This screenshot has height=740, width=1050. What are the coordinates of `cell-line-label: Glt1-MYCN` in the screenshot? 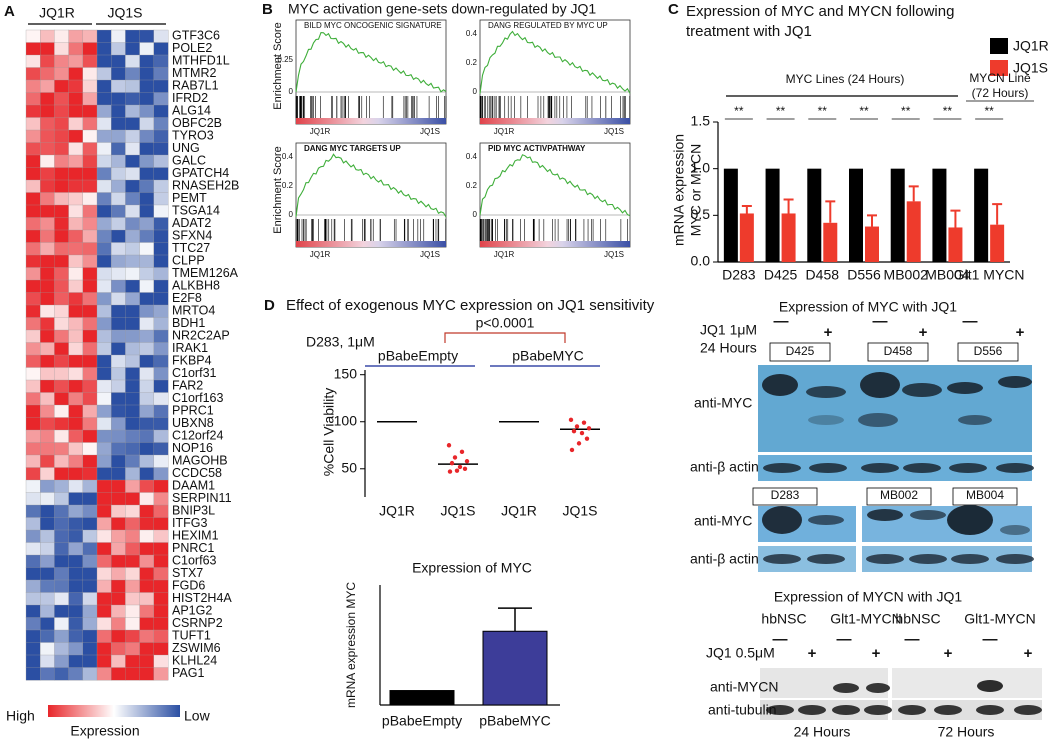 It's located at (866, 619).